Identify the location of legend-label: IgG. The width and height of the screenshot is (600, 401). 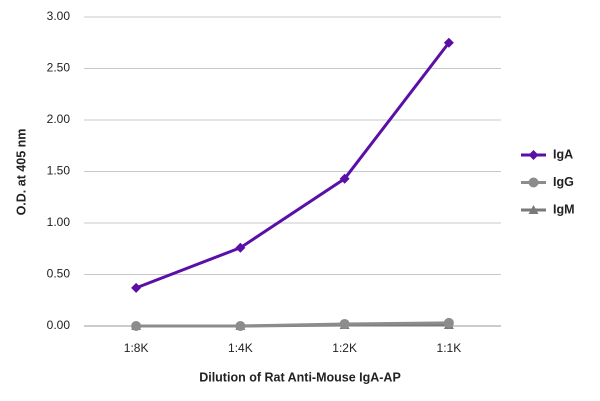
(563, 182).